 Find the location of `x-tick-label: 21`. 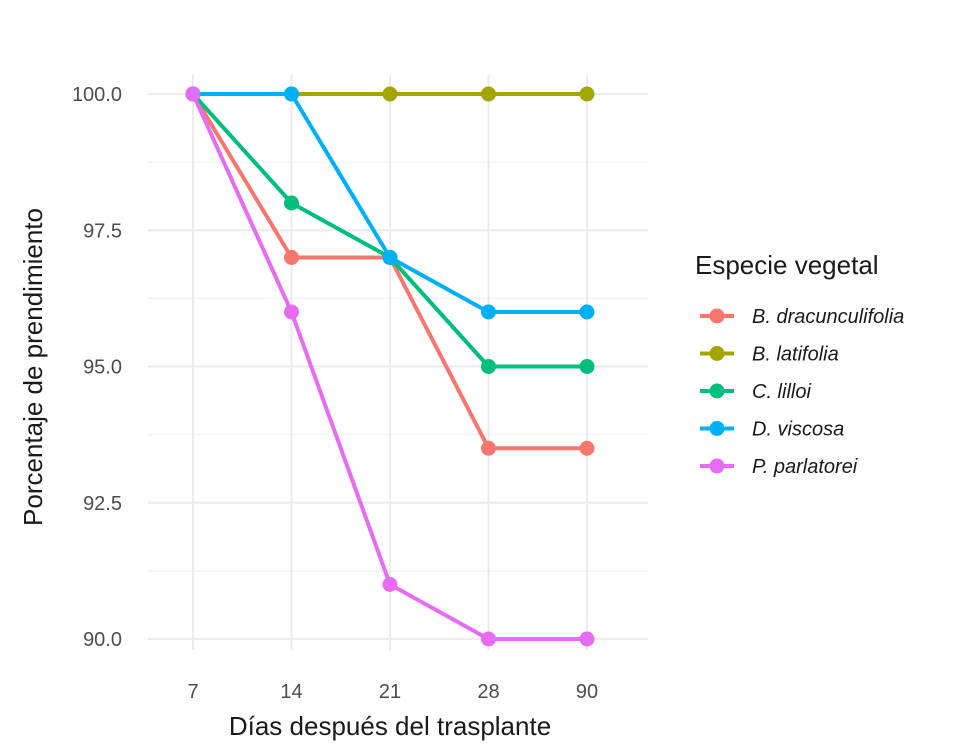

x-tick-label: 21 is located at coordinates (390, 692).